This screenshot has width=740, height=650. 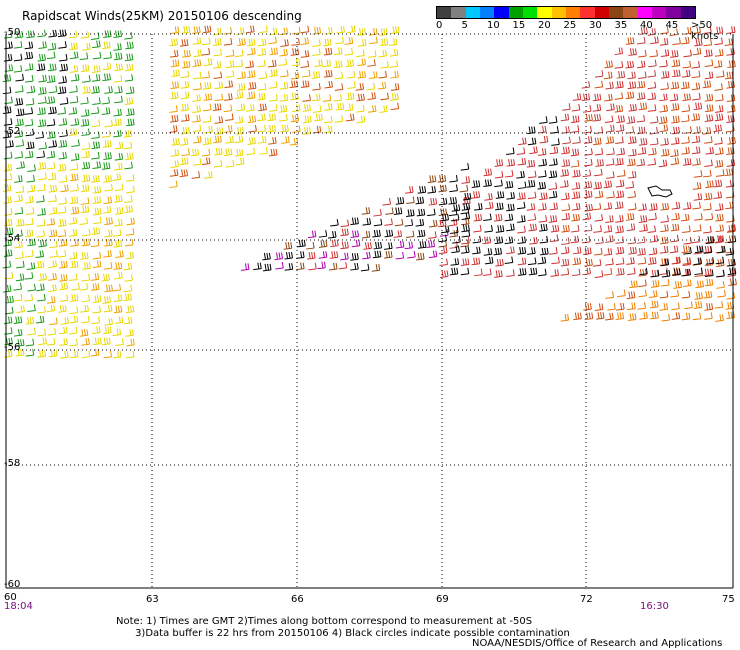 I want to click on lat-label-60: -60, so click(x=12, y=584).